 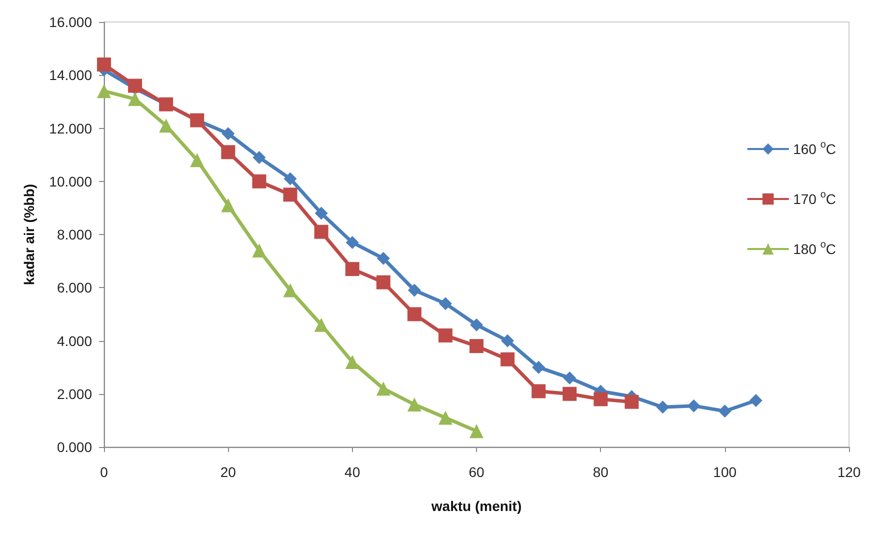 I want to click on x-axis-title: waktu (menit), so click(x=476, y=506).